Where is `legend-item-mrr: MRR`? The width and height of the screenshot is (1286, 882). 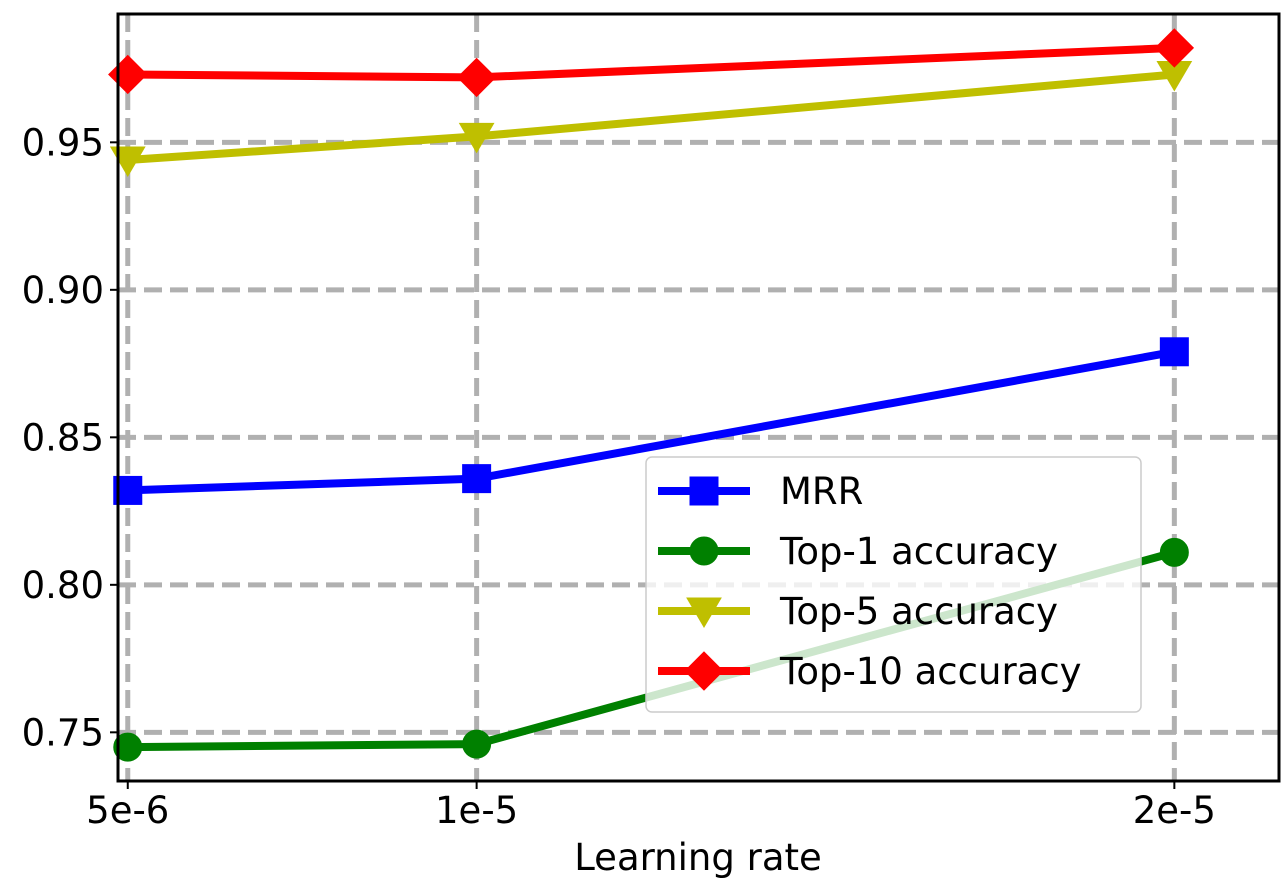
legend-item-mrr: MRR is located at coordinates (760, 491).